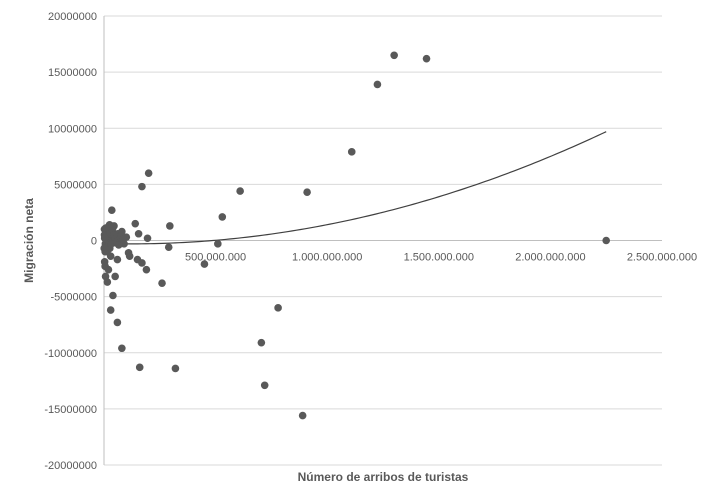 This screenshot has height=502, width=718. Describe the element at coordinates (75, 185) in the screenshot. I see `y-tick-label: 5000000` at that location.